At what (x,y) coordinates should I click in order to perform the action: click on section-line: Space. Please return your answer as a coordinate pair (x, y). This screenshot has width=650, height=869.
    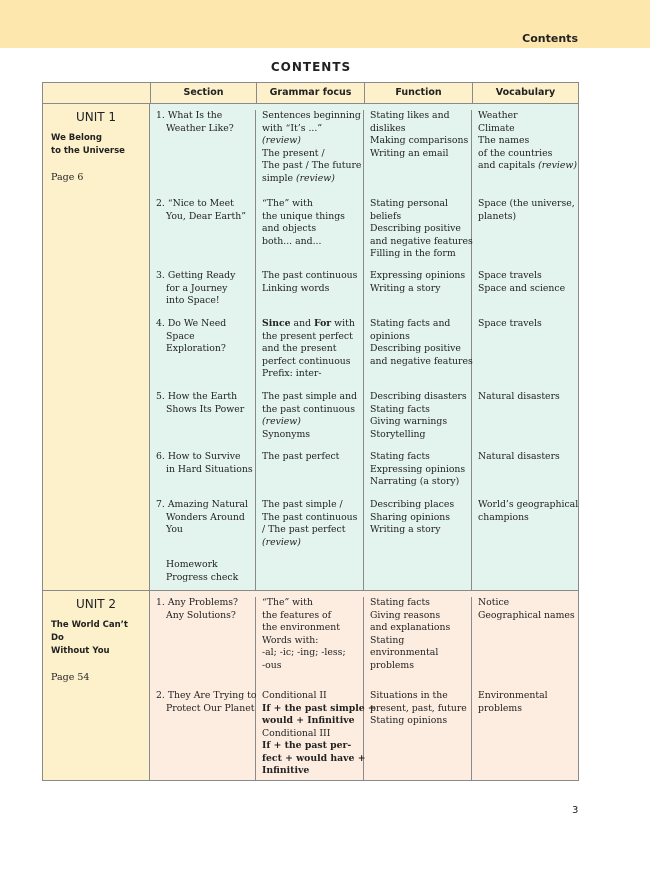
    Looking at the image, I should click on (180, 336).